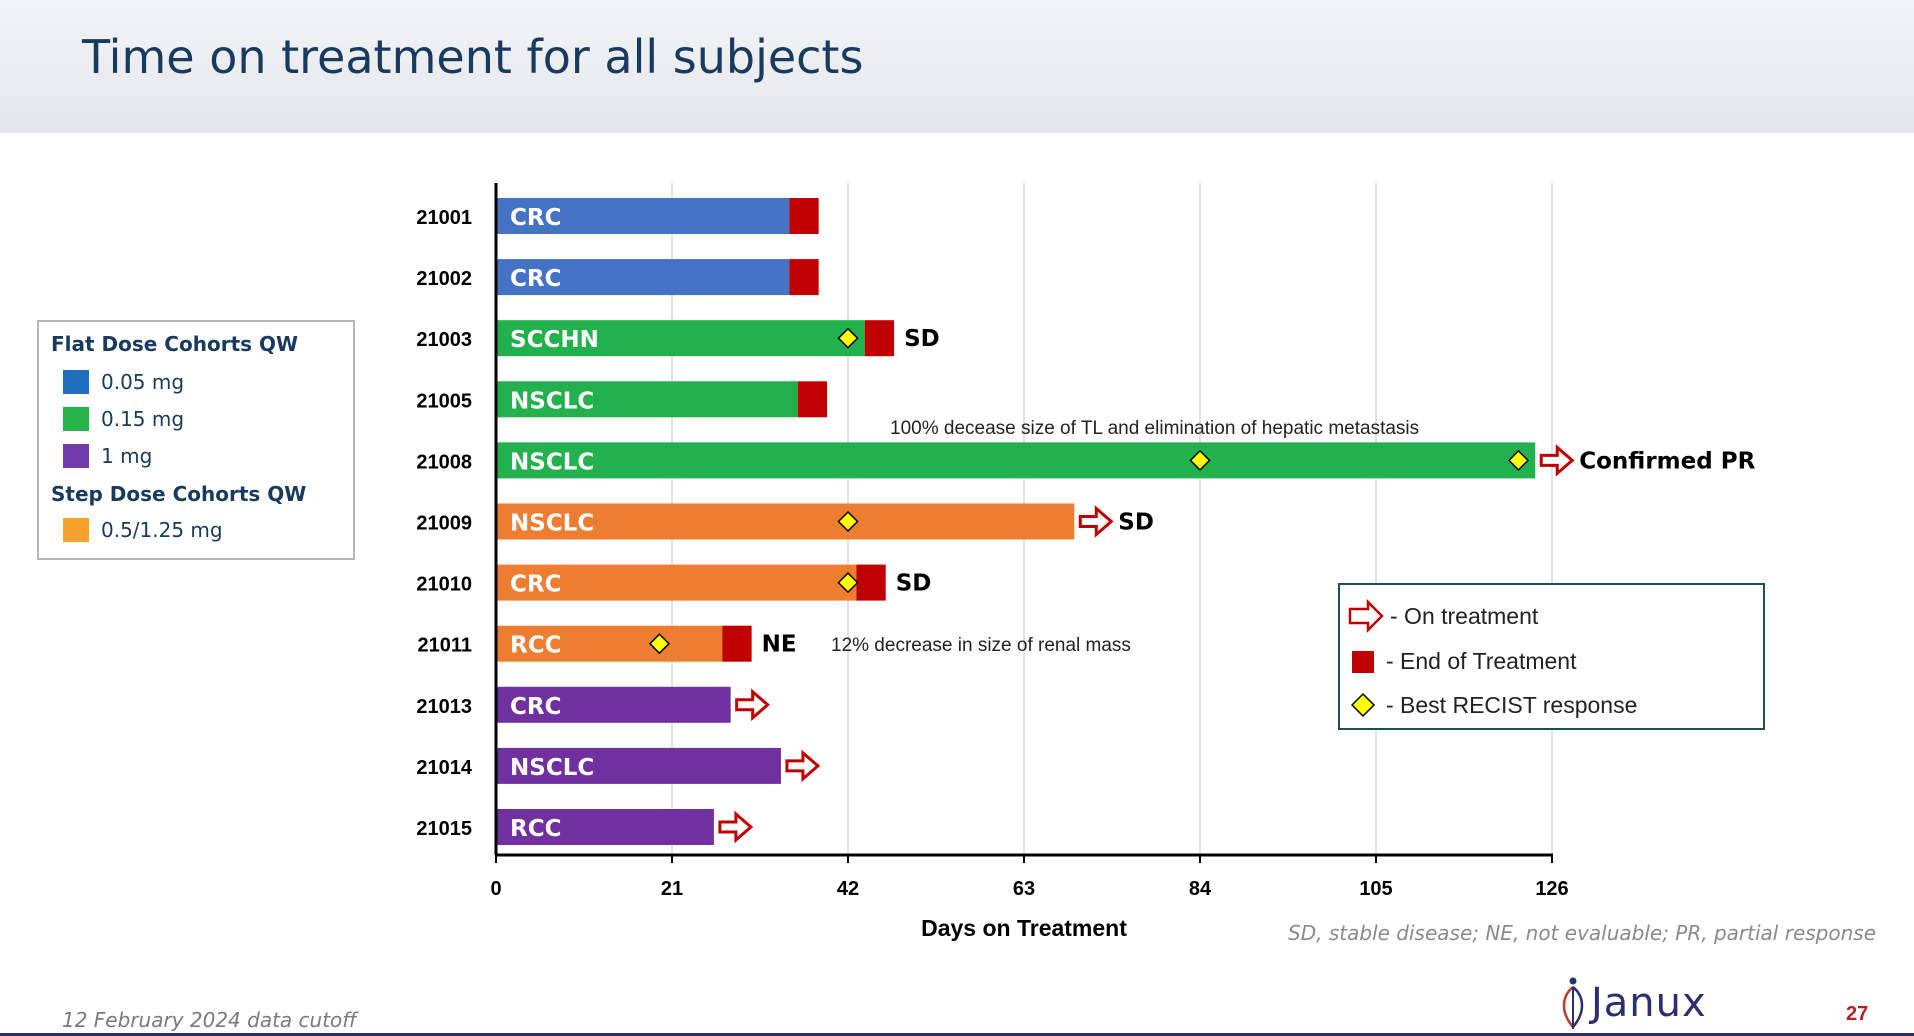  I want to click on subject-id-label: 21013, so click(444, 707).